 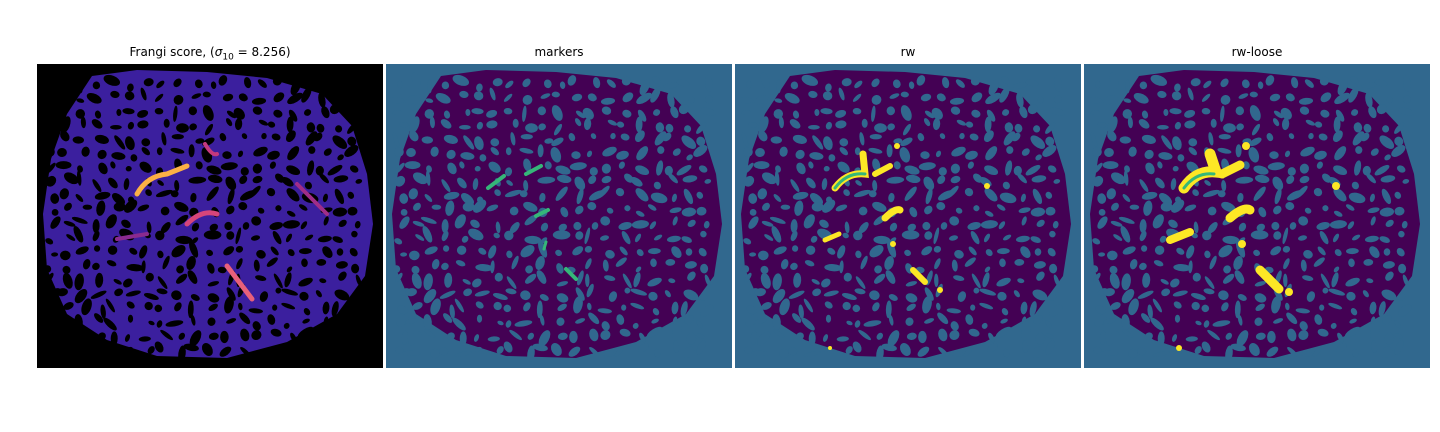 What do you see at coordinates (559, 52) in the screenshot?
I see `markers-panel-title: markers` at bounding box center [559, 52].